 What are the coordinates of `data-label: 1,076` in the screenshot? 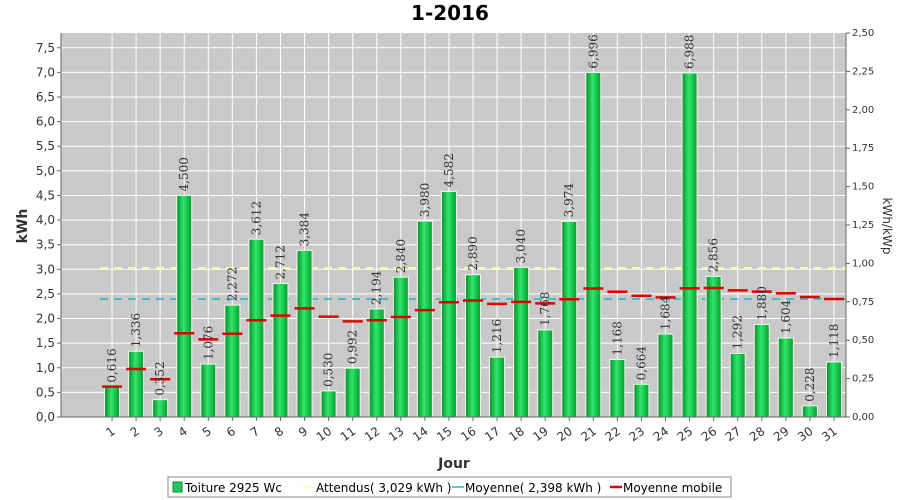 It's located at (208, 343).